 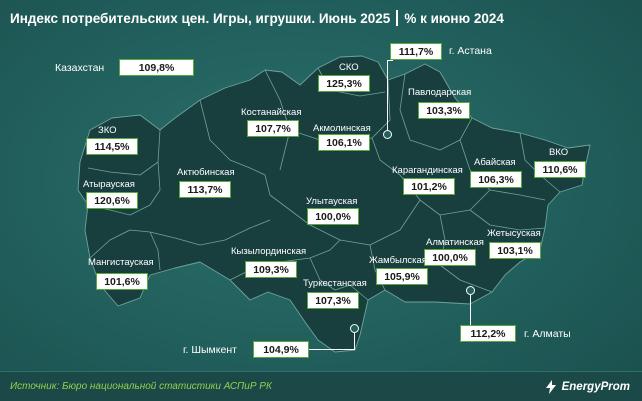 What do you see at coordinates (397, 18) in the screenshot?
I see `title-separator` at bounding box center [397, 18].